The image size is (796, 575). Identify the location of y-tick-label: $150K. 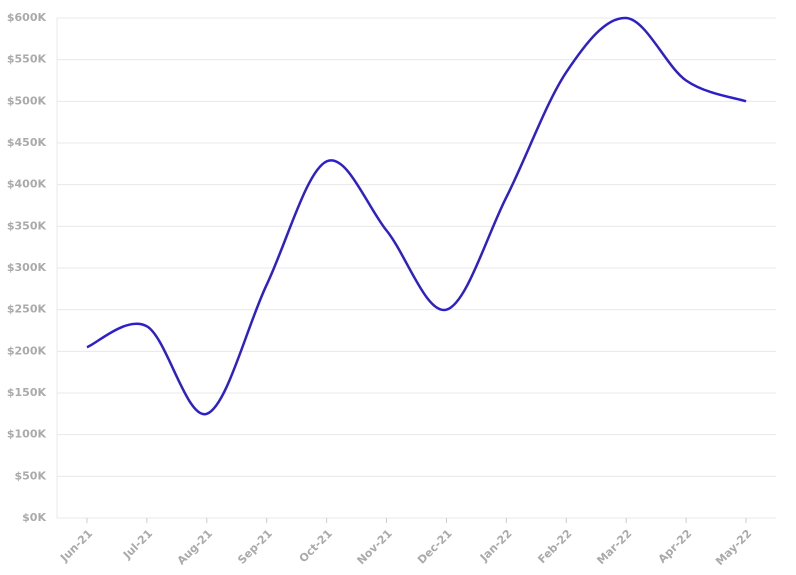
(27, 392).